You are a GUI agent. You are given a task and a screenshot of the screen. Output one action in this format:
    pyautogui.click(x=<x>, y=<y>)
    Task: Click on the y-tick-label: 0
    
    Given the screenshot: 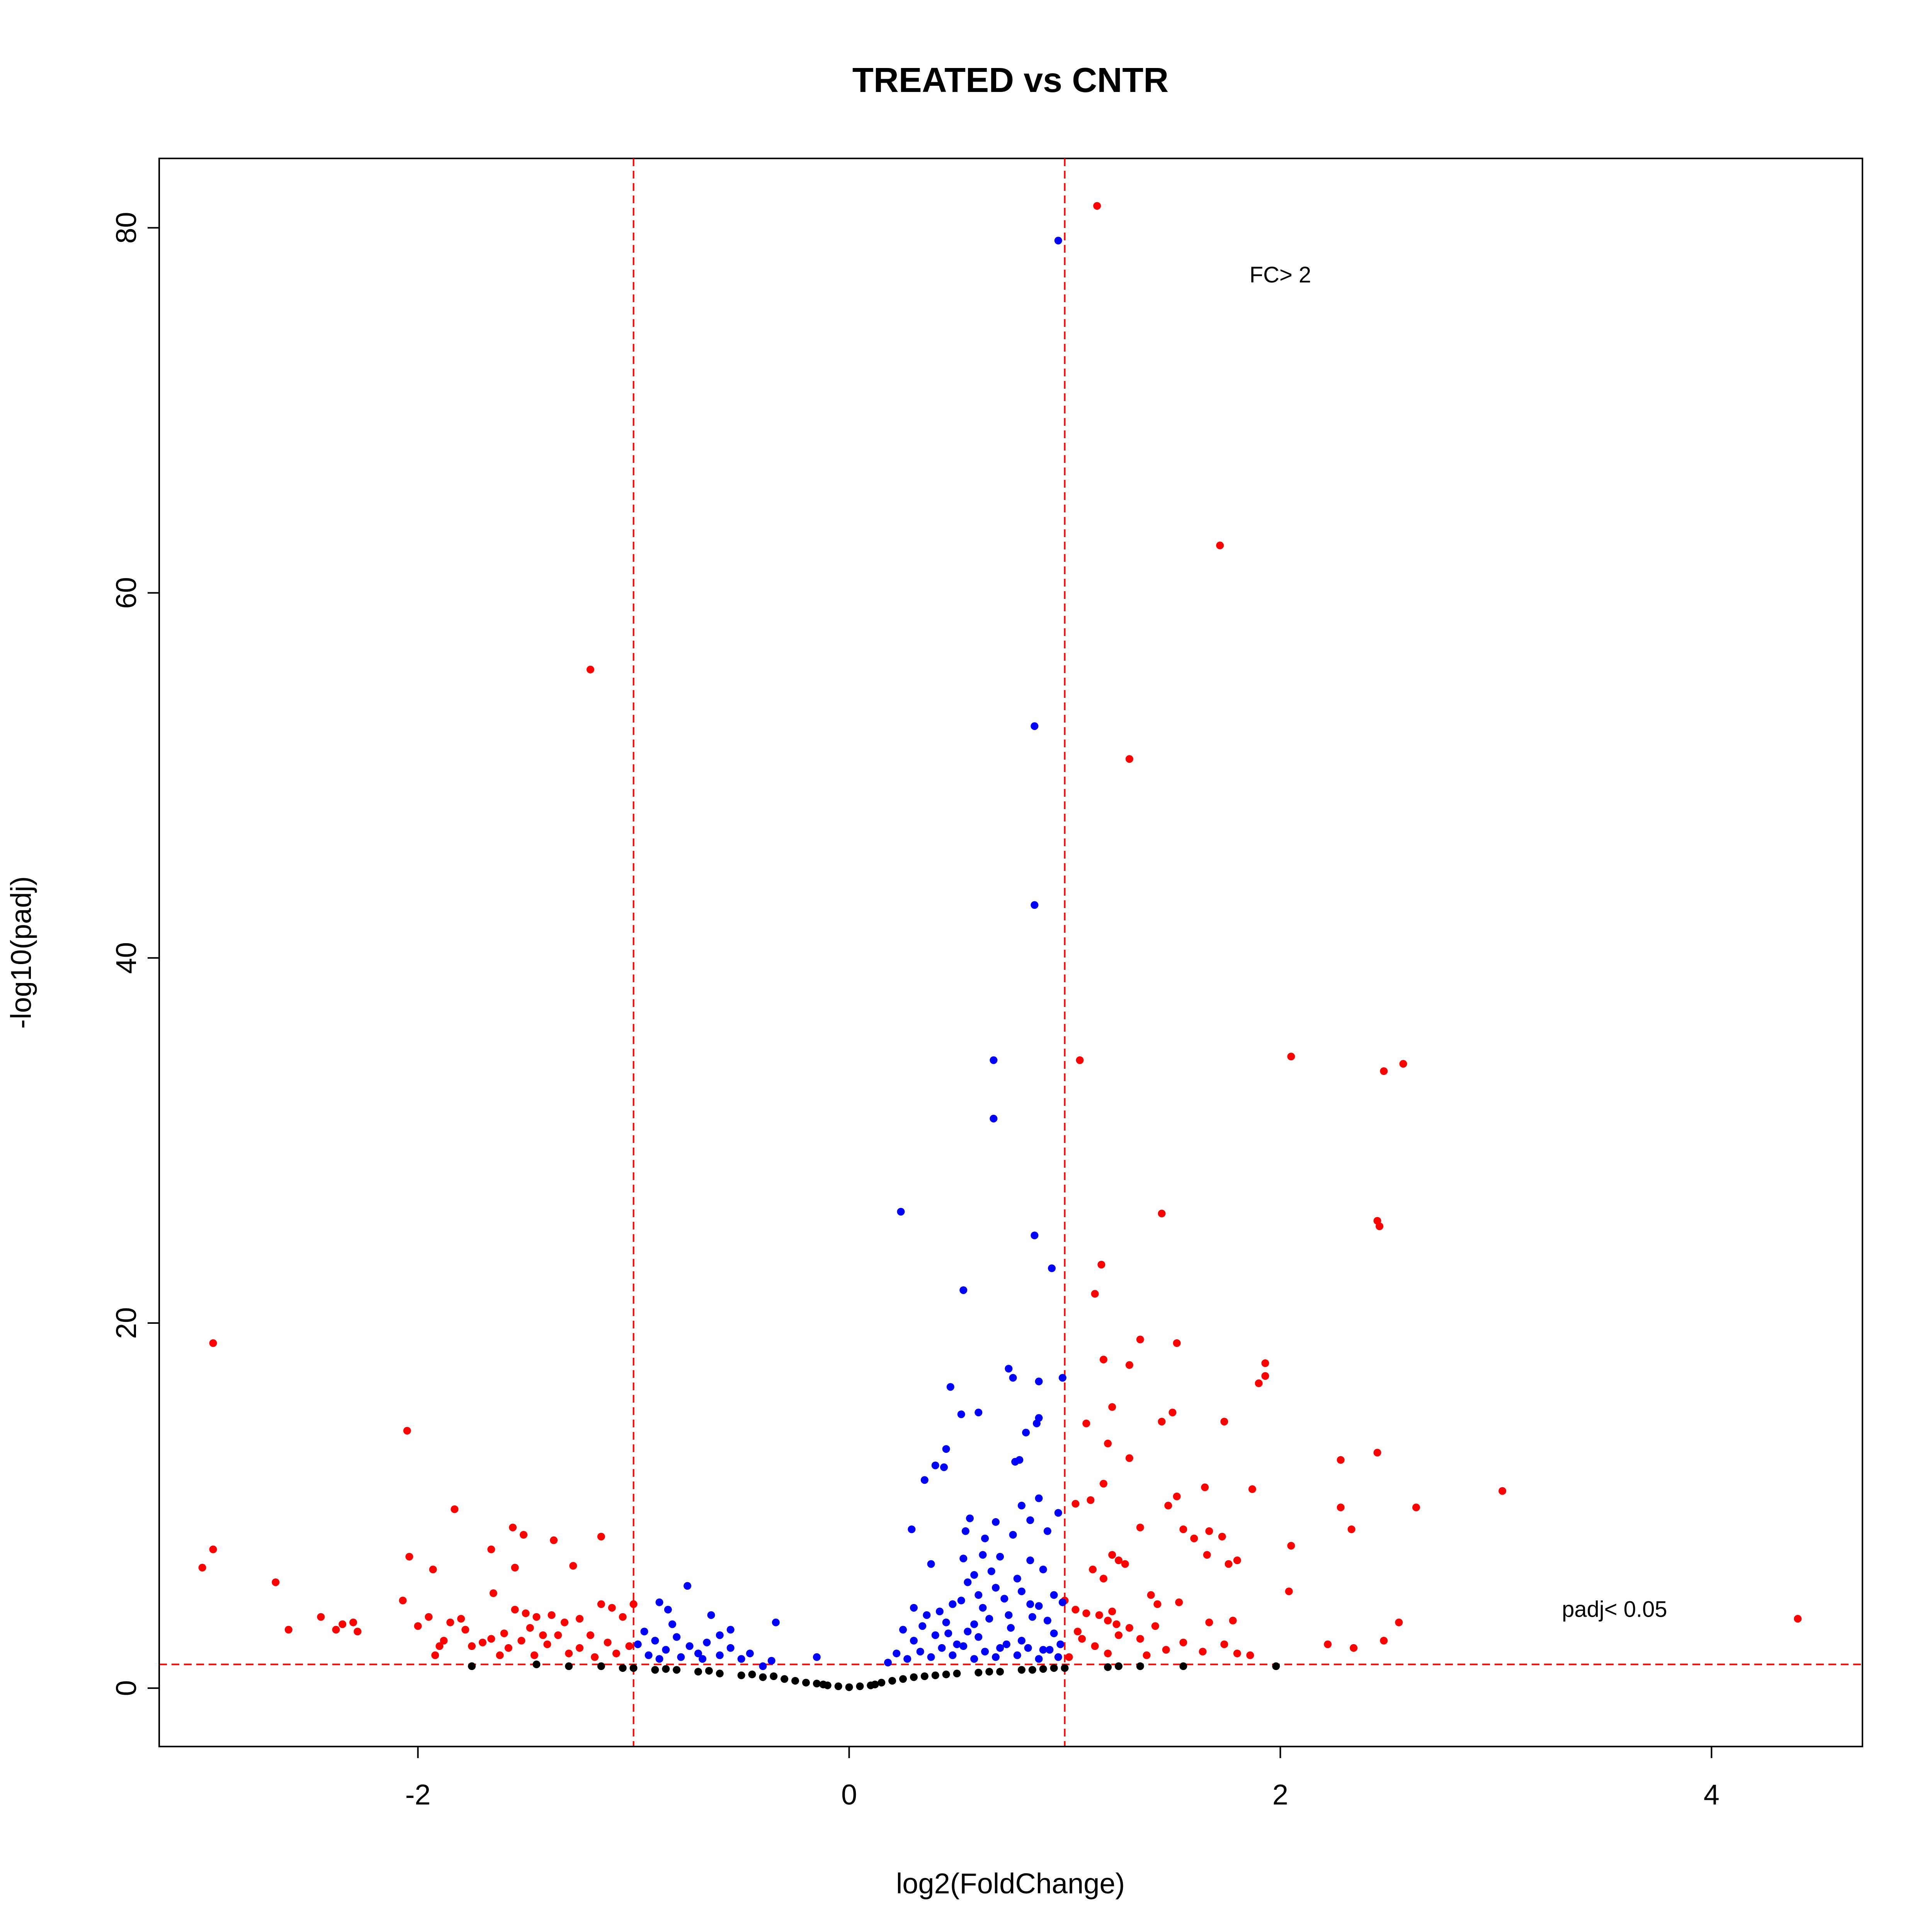 What is the action you would take?
    pyautogui.click(x=126, y=1688)
    